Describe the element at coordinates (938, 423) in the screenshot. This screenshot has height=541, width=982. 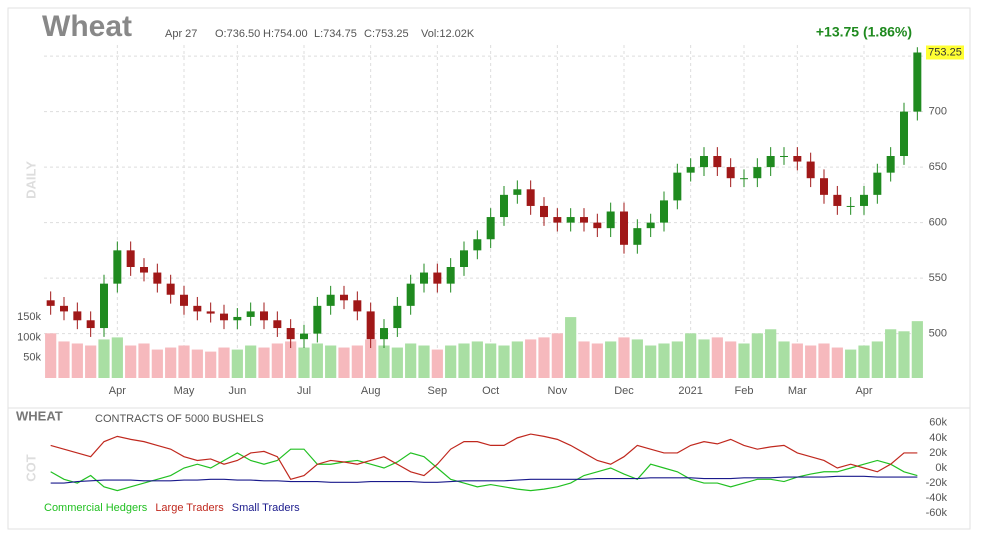
I see `y-tick-label: 60k` at that location.